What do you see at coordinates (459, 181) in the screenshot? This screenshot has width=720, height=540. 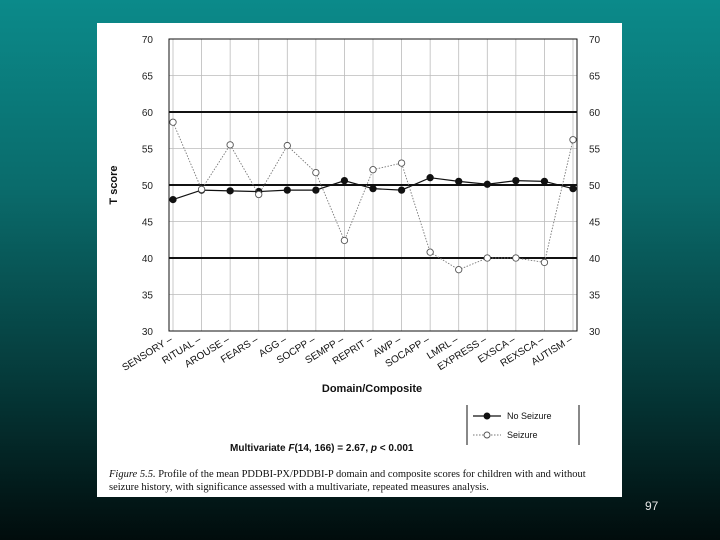 I see `point-no-seizure-lmrl` at bounding box center [459, 181].